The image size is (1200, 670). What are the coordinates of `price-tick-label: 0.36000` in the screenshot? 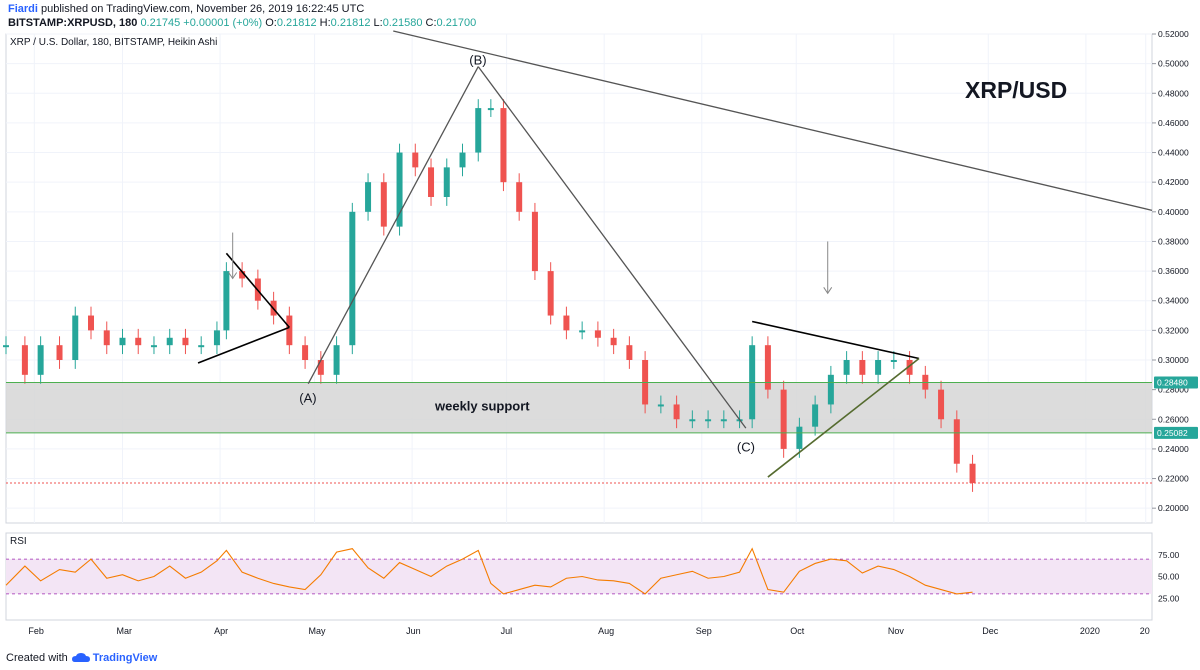 It's located at (1173, 271).